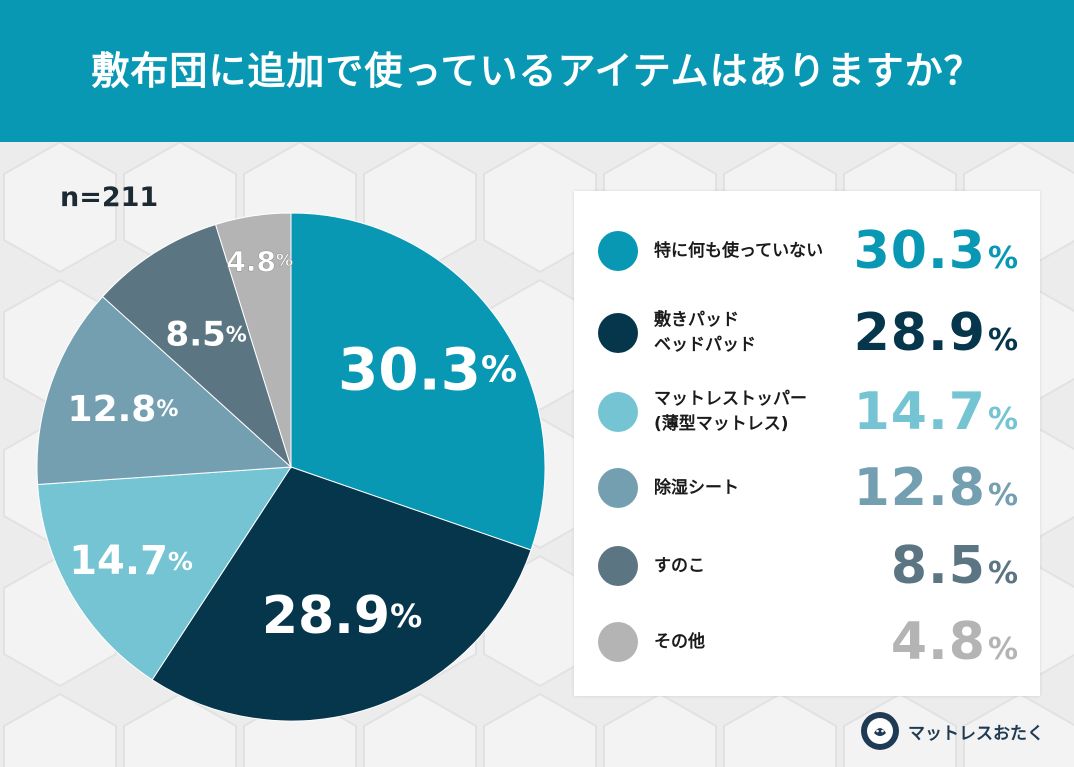 The image size is (1074, 767). Describe the element at coordinates (123, 408) in the screenshot. I see `pie-slice-label: 12.8%` at that location.